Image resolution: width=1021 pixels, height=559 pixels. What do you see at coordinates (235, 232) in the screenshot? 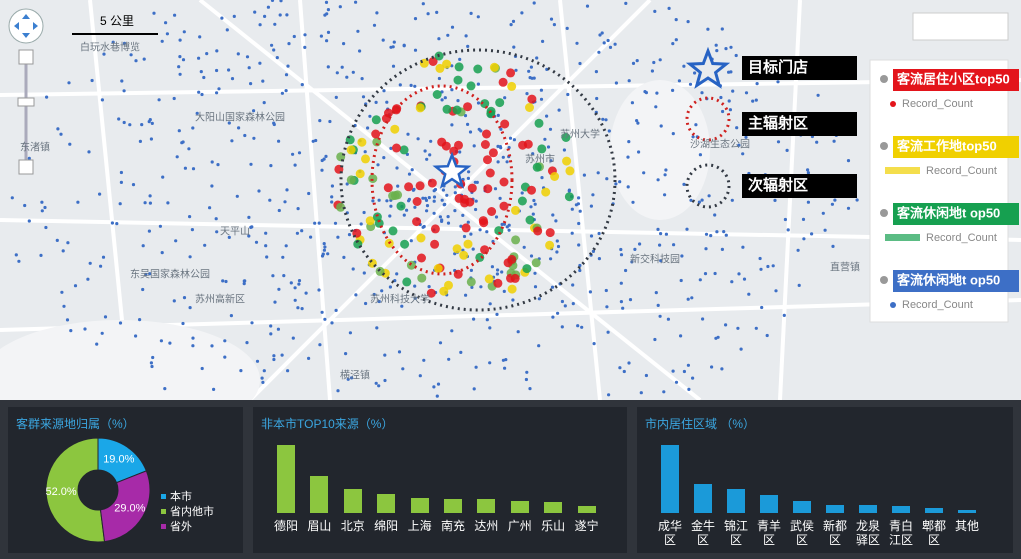
I see `place-label: 天平山` at bounding box center [235, 232].